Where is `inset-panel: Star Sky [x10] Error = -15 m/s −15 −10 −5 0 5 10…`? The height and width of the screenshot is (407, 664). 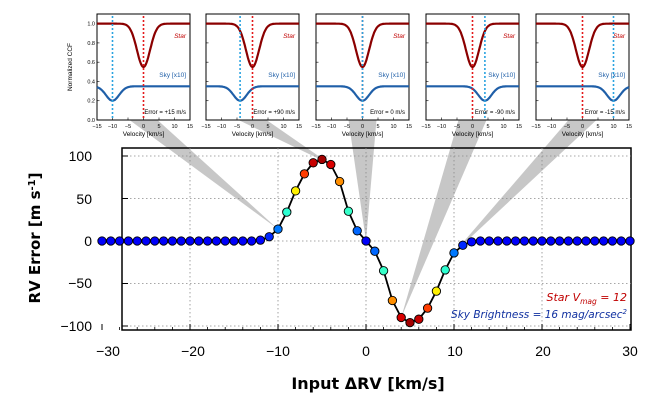
inset-panel: Star Sky [x10] Error = -15 m/s −15 −10 −5 0 5 10… is located at coordinates (581, 75).